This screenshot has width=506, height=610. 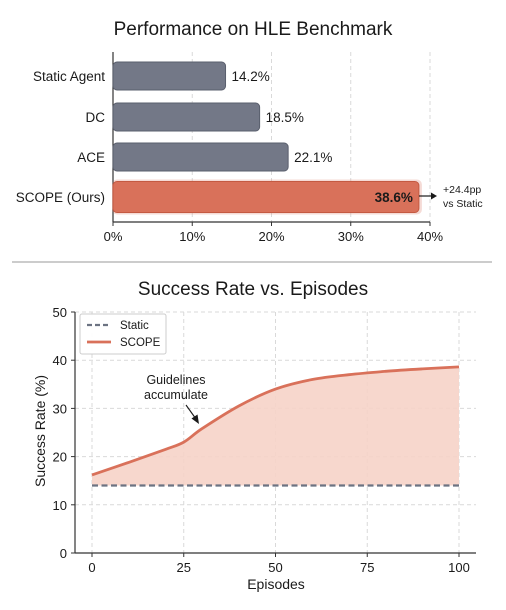 What do you see at coordinates (459, 567) in the screenshot?
I see `line-x-tick-label: 100` at bounding box center [459, 567].